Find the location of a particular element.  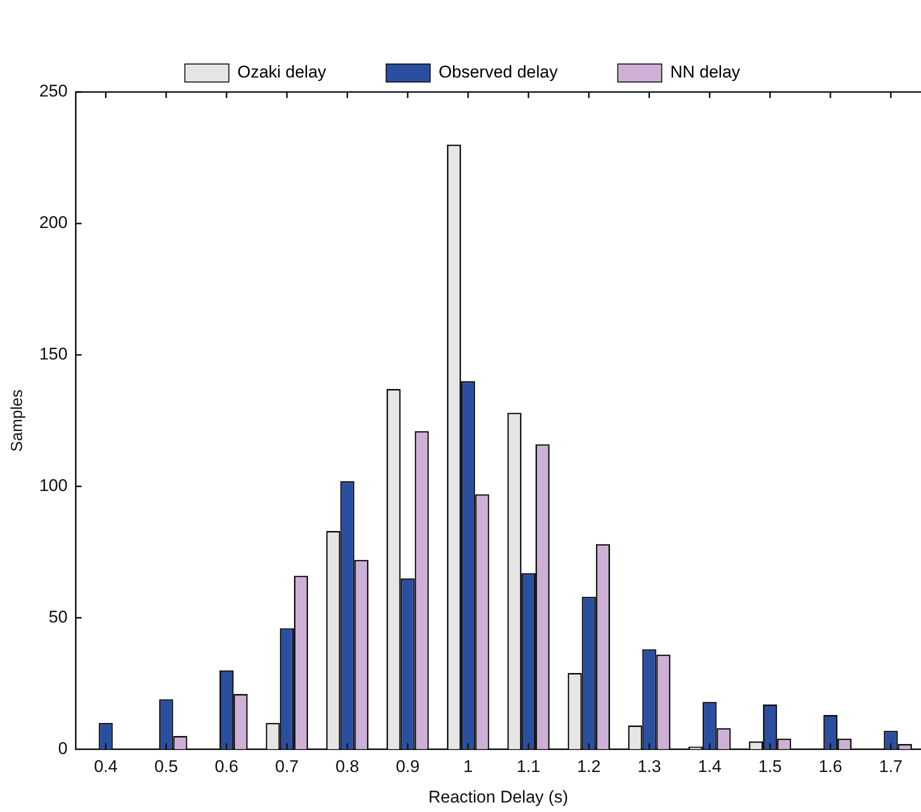

x-tick-label: 1.3 is located at coordinates (649, 766).